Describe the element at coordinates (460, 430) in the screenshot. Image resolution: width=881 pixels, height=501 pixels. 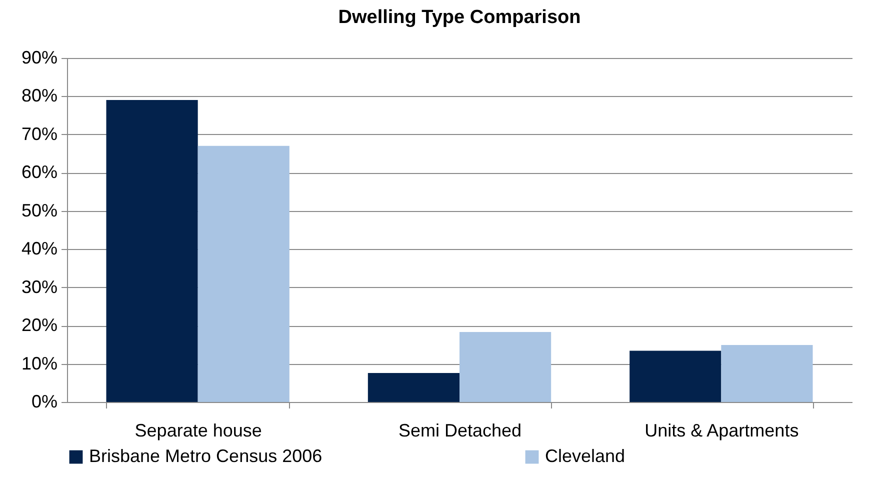
I see `x-tick-label: Semi Detached` at that location.